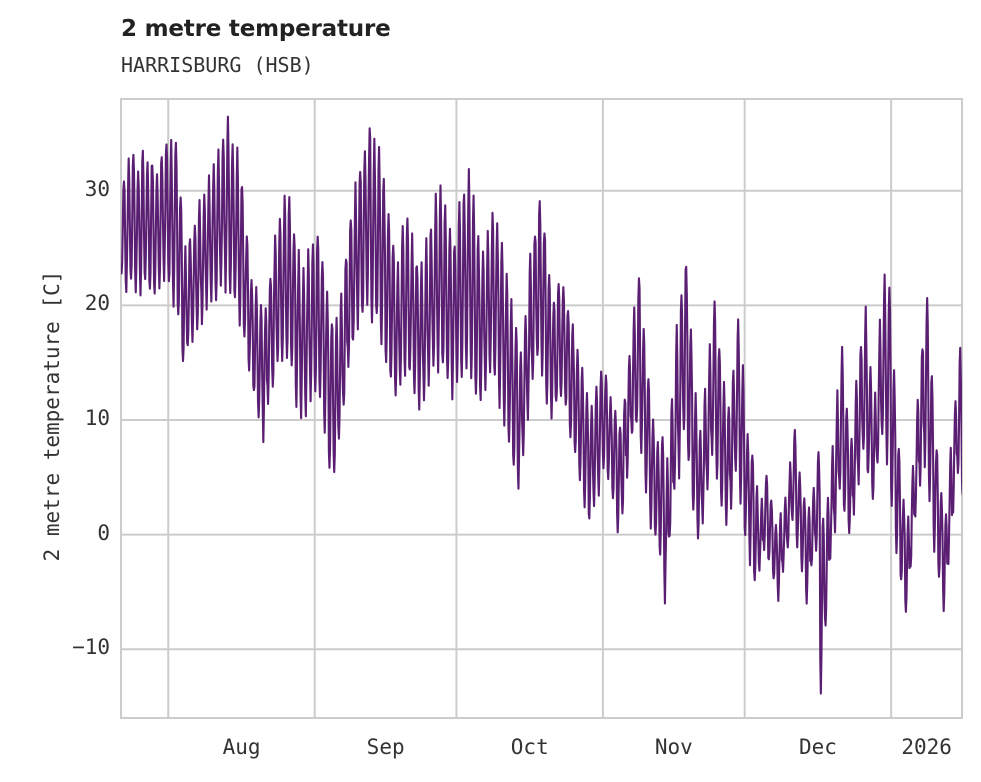 The height and width of the screenshot is (782, 981). Describe the element at coordinates (217, 65) in the screenshot. I see `chart-subtitle: HARRISBURG (HSB)` at that location.